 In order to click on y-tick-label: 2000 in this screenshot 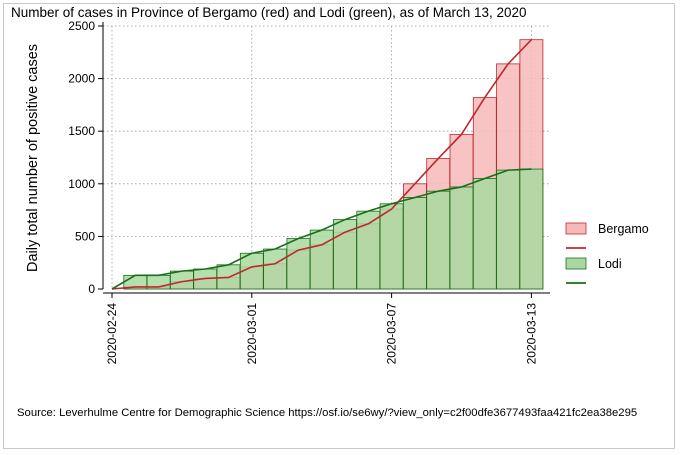, I will do `click(81, 79)`.